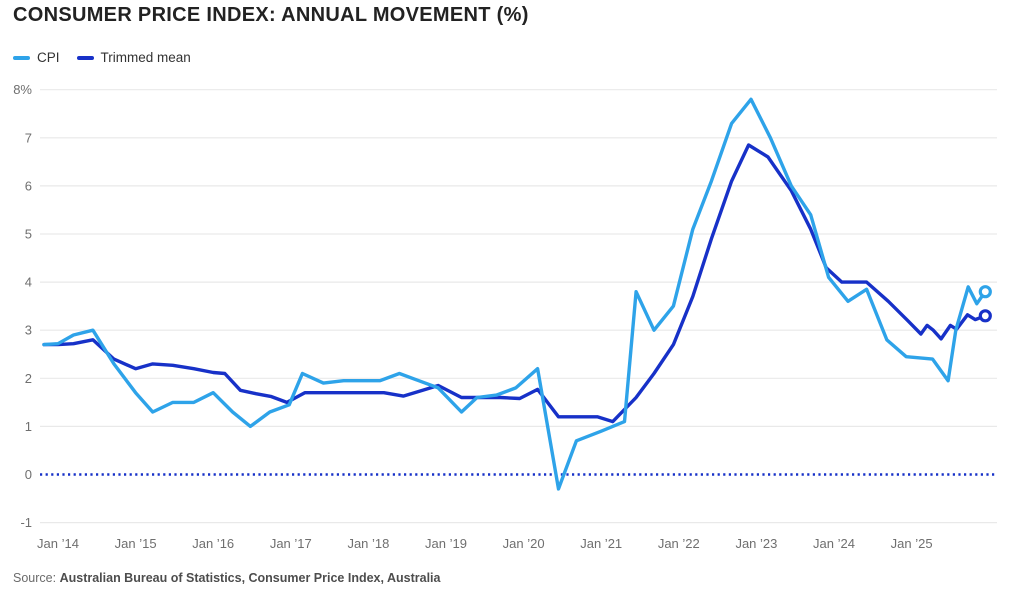  I want to click on legend-item-trimmed-mean: Trimmed mean, so click(133, 57).